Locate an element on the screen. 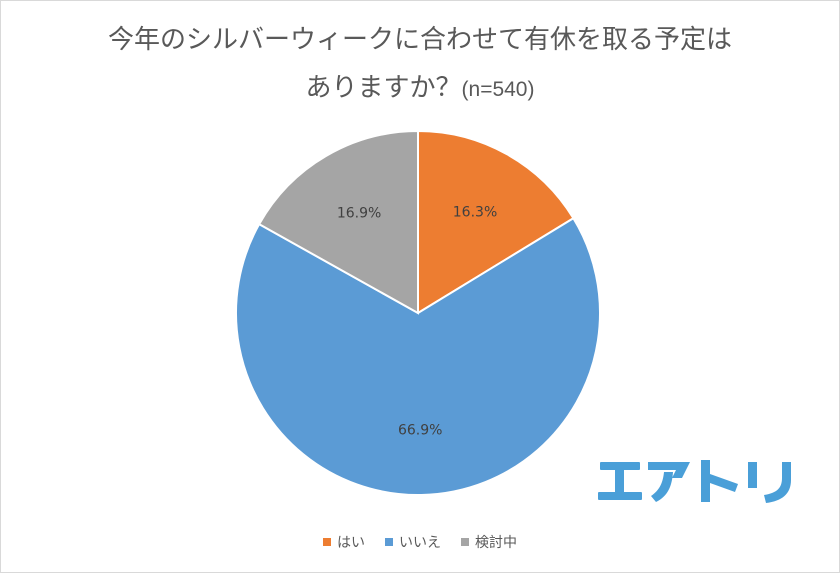 This screenshot has height=573, width=840. legend-label-no: いいえ is located at coordinates (420, 543).